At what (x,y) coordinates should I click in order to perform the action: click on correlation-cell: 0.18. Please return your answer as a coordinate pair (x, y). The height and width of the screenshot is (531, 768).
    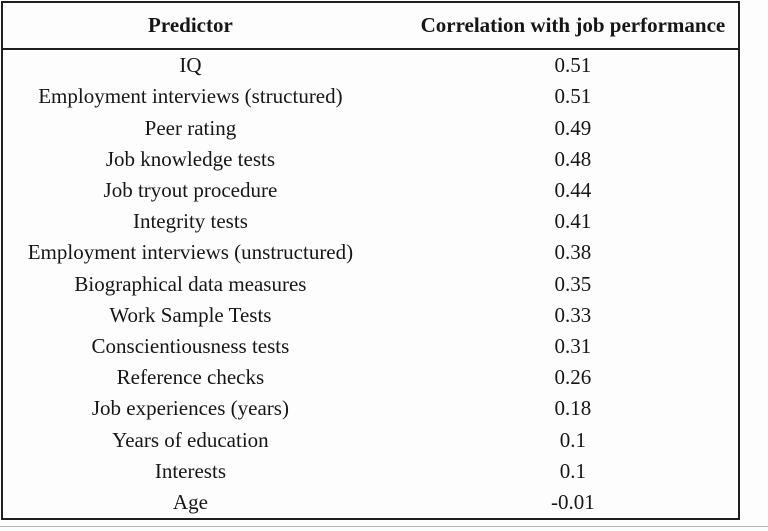
    Looking at the image, I should click on (573, 408).